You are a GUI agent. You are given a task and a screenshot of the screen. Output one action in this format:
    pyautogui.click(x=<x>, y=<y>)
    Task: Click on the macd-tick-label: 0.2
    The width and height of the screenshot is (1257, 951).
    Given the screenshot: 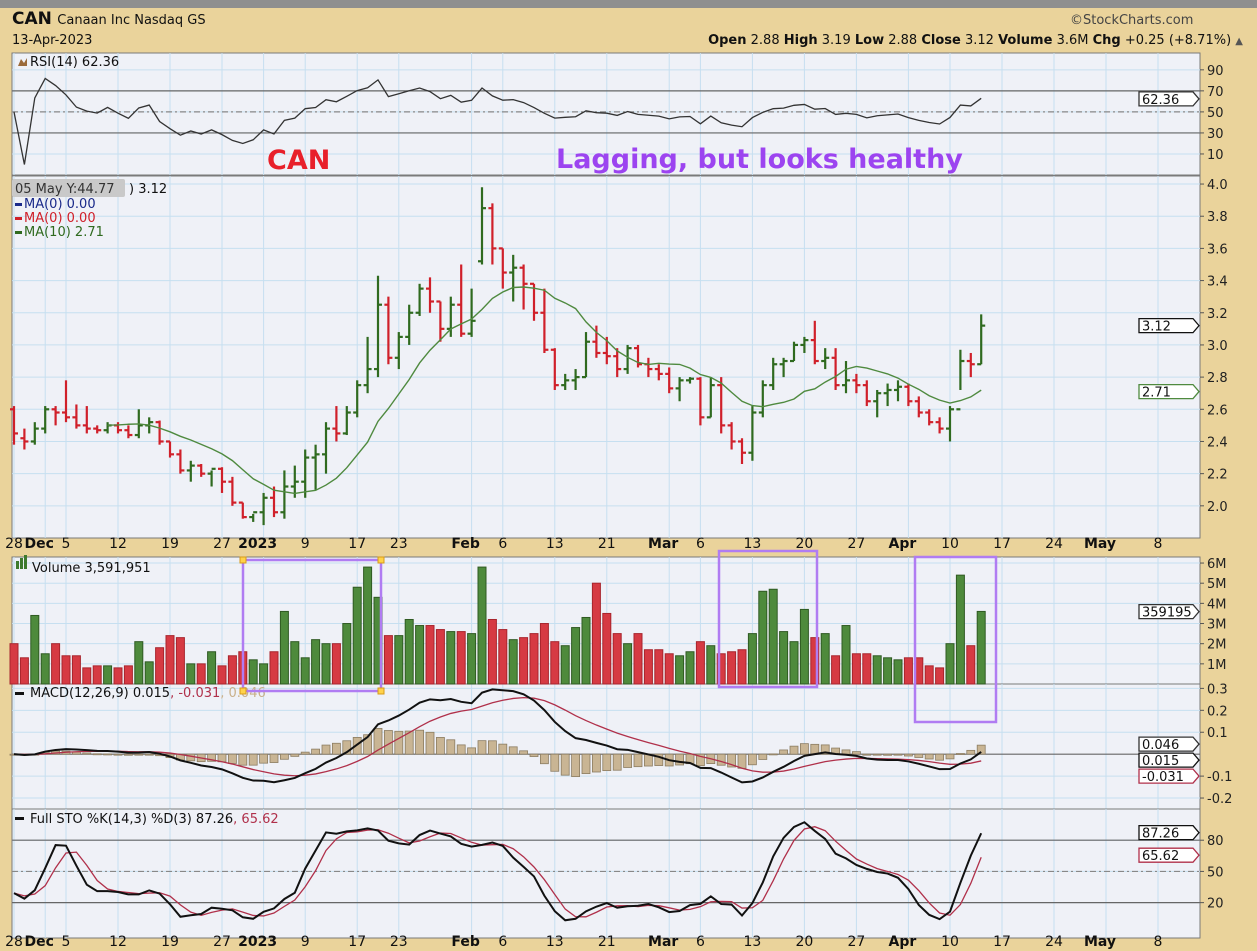 What is the action you would take?
    pyautogui.click(x=1217, y=711)
    